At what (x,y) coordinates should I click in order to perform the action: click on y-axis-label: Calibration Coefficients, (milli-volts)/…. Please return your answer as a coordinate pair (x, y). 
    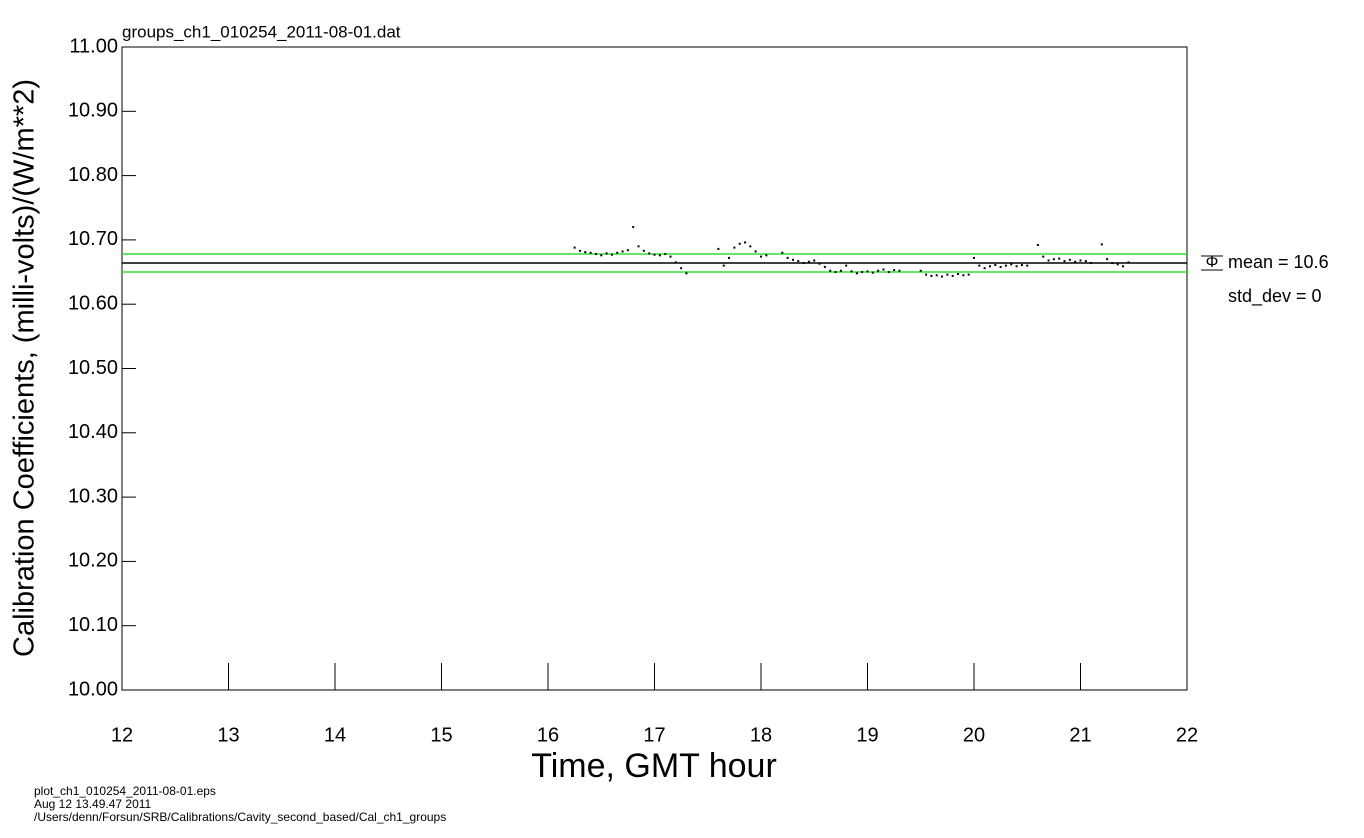
    Looking at the image, I should click on (25, 368).